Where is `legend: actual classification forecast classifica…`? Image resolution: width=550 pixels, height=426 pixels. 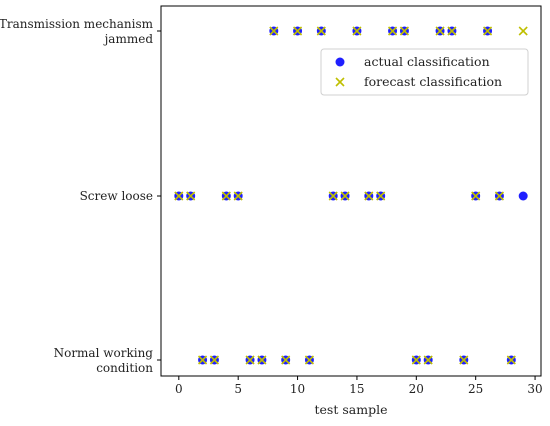 legend: actual classification forecast classifica… is located at coordinates (424, 72).